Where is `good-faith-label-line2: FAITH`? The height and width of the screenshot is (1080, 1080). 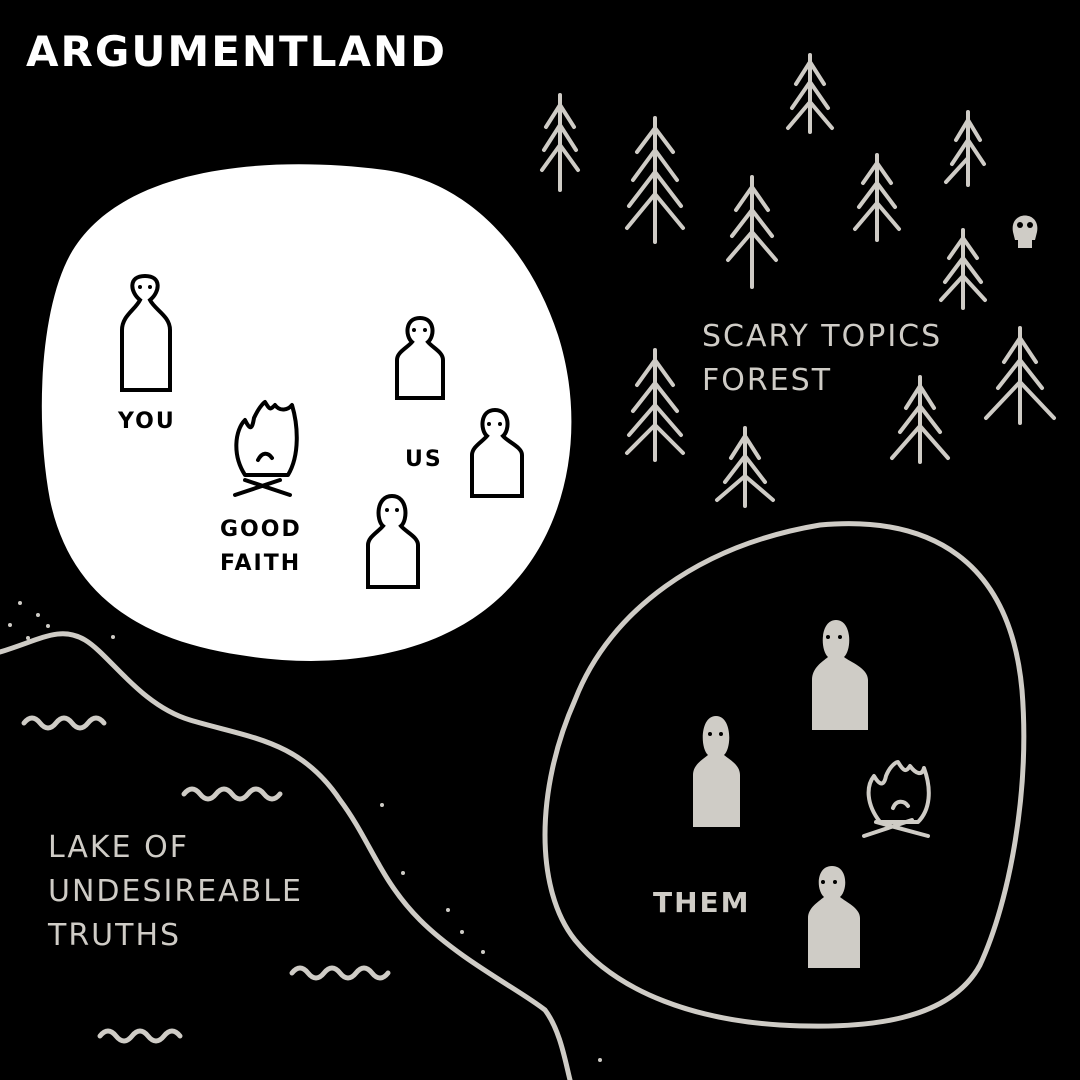
good-faith-label-line2: FAITH is located at coordinates (260, 563).